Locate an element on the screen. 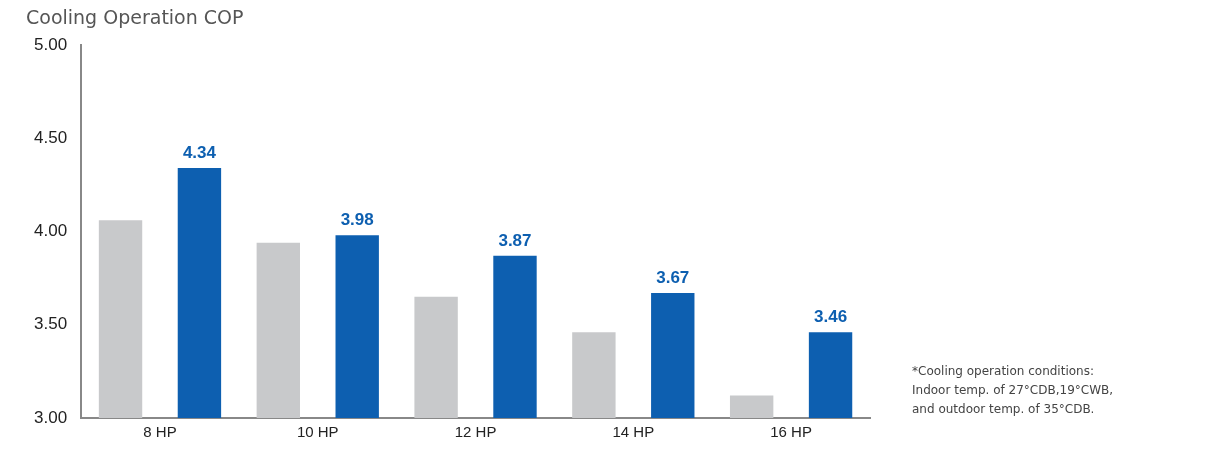 This screenshot has height=452, width=1231. y-tick-label: 5.00 is located at coordinates (50, 44).